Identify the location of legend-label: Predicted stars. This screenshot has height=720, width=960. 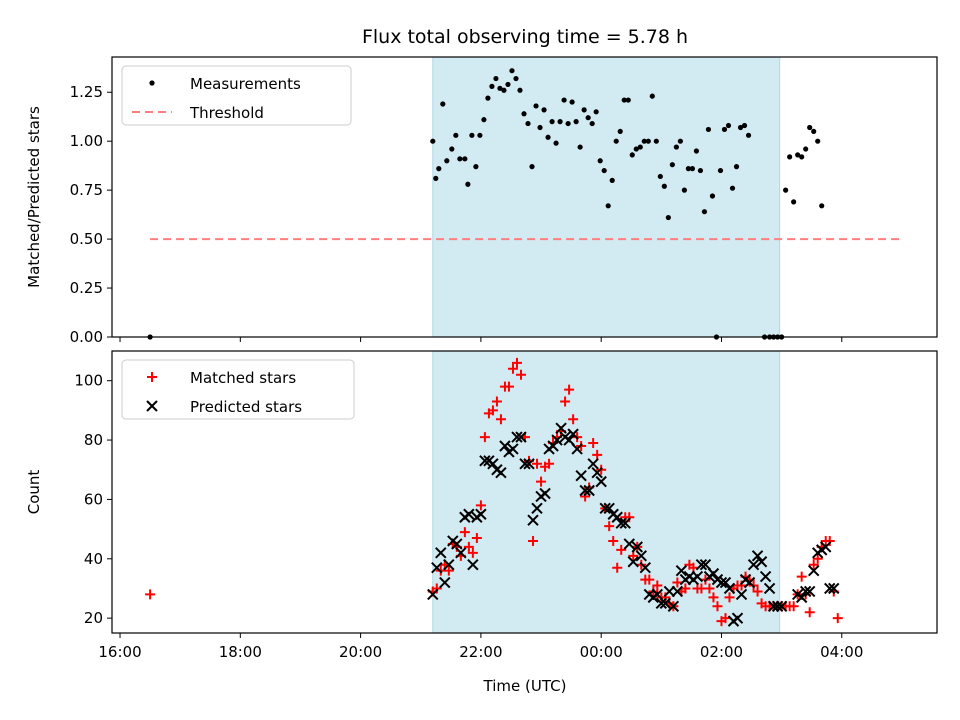
(246, 407).